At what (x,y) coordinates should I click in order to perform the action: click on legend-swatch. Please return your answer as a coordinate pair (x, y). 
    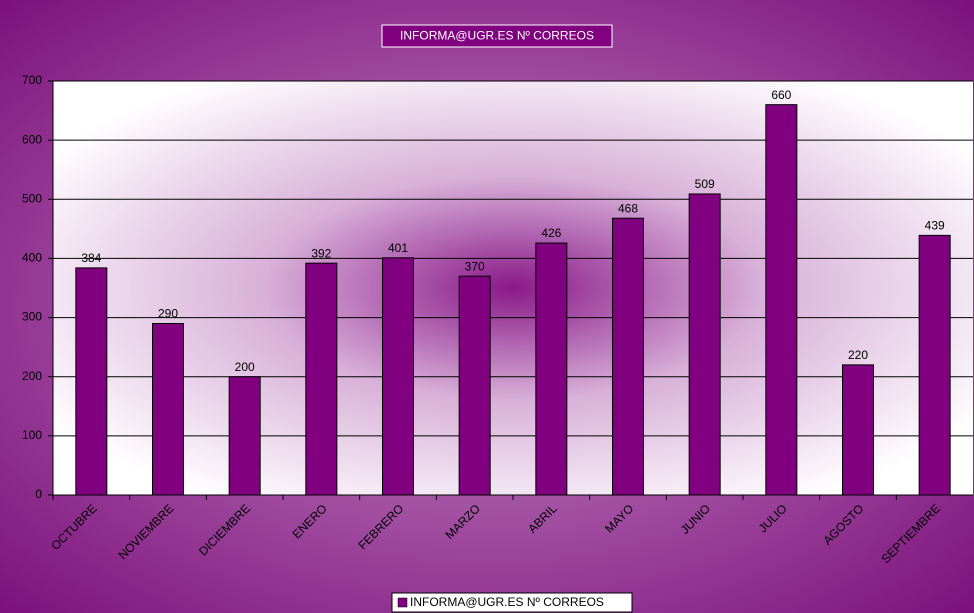
    Looking at the image, I should click on (402, 602).